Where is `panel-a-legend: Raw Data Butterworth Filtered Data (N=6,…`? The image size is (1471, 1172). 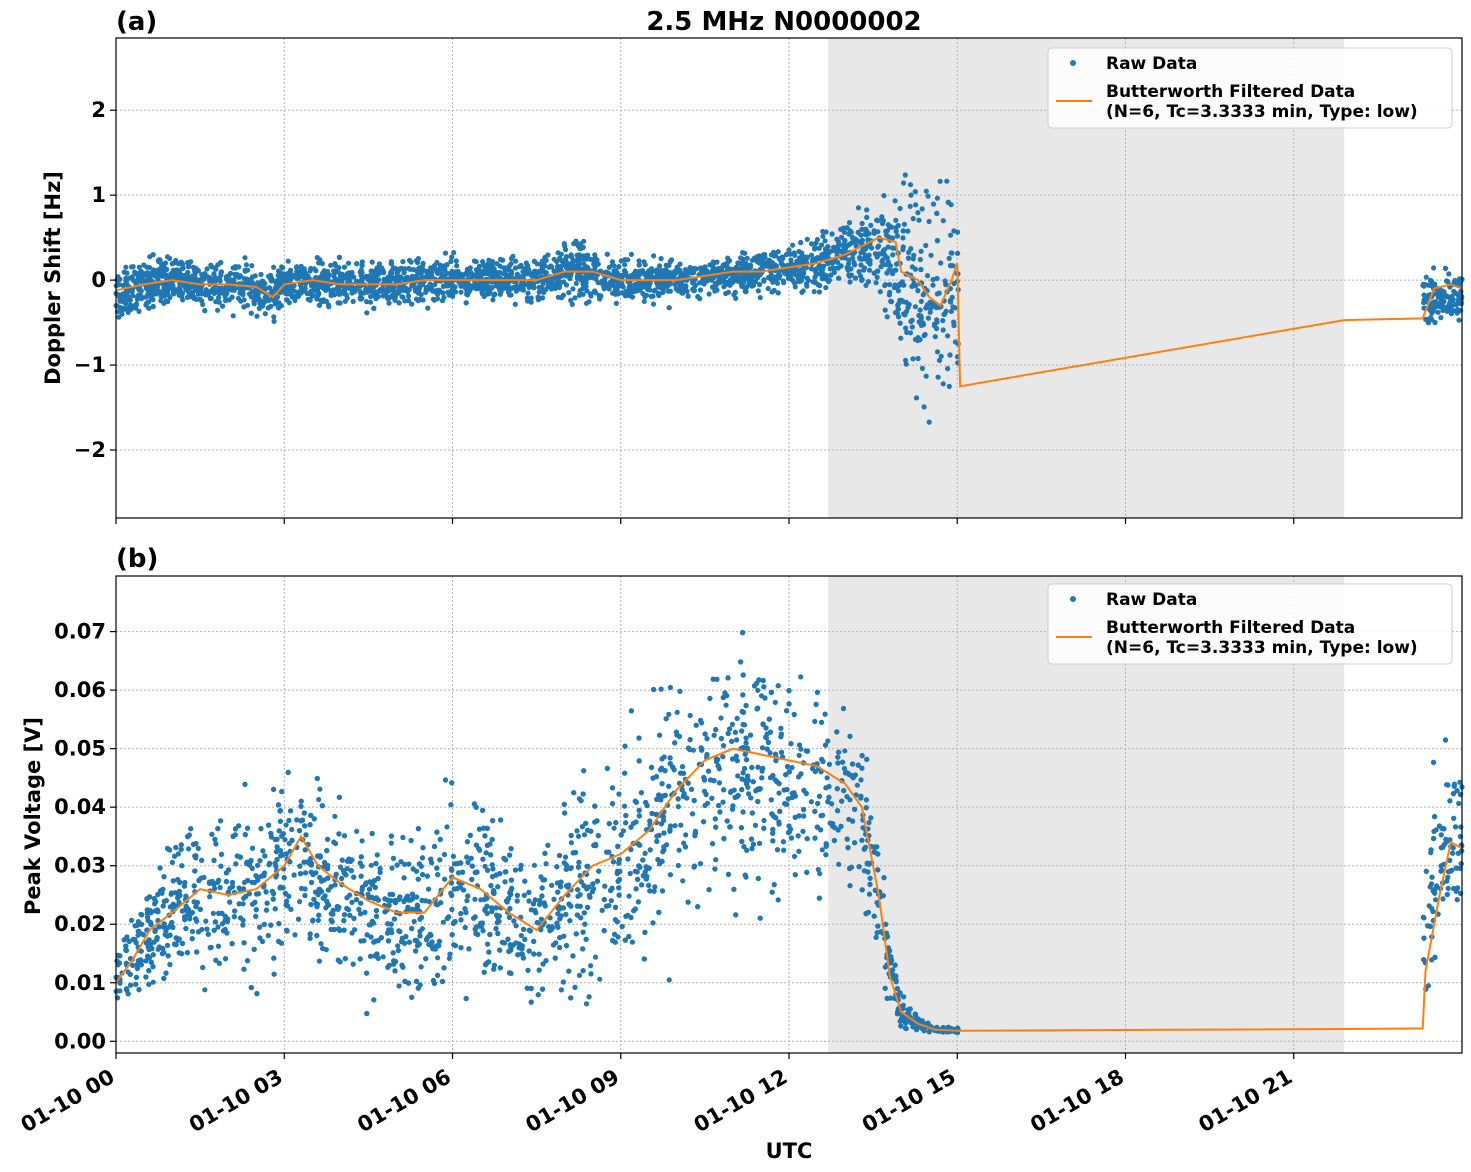 panel-a-legend: Raw Data Butterworth Filtered Data (N=6,… is located at coordinates (1250, 88).